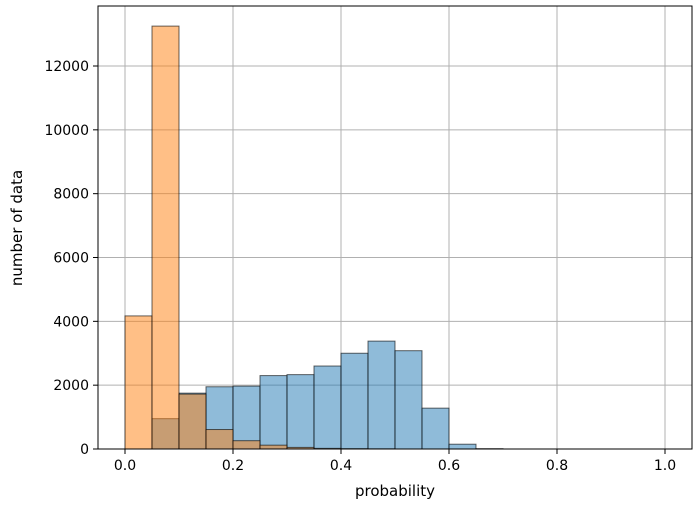  I want to click on y-tick-label: 2000, so click(71, 386).